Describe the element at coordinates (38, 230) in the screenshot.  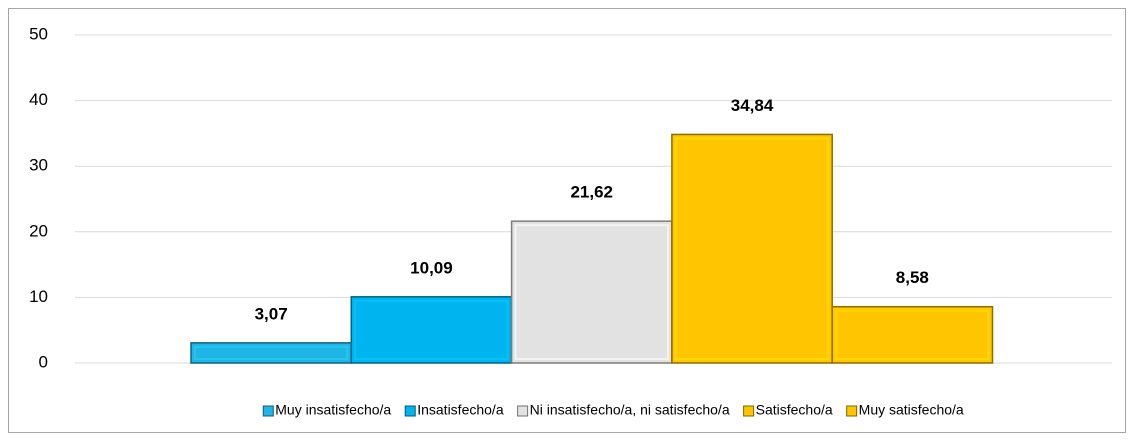
I see `y-tick-label: 20` at that location.